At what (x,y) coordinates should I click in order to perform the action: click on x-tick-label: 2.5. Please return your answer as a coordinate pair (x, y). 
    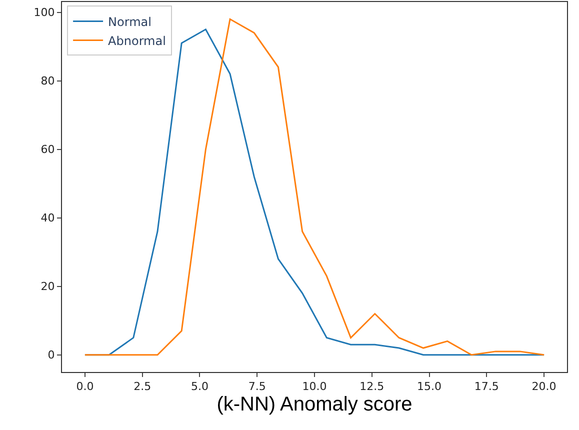
    Looking at the image, I should click on (143, 387).